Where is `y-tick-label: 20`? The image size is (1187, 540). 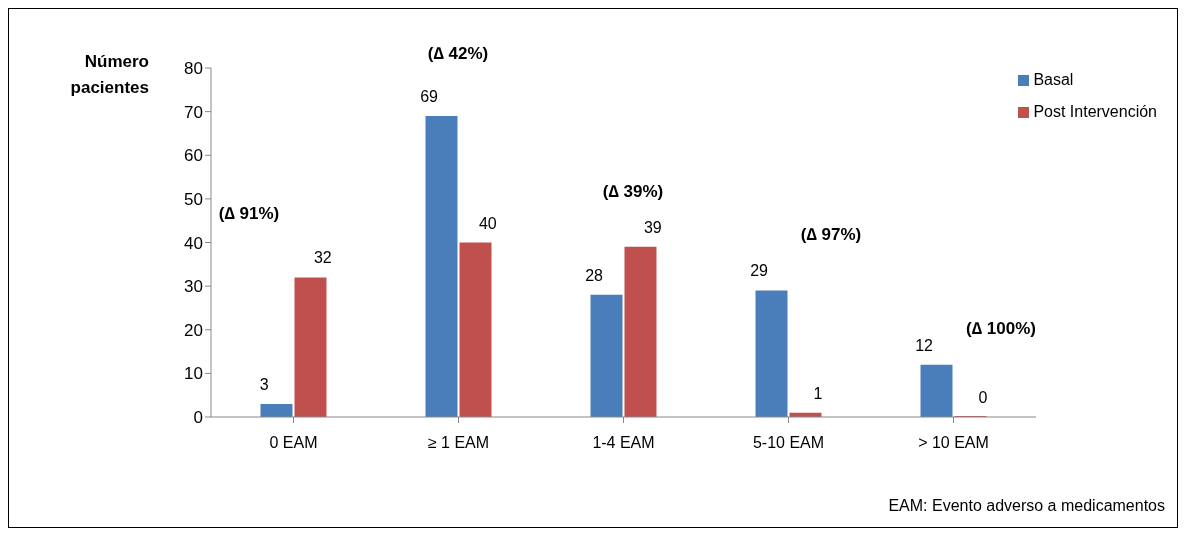
y-tick-label: 20 is located at coordinates (193, 330).